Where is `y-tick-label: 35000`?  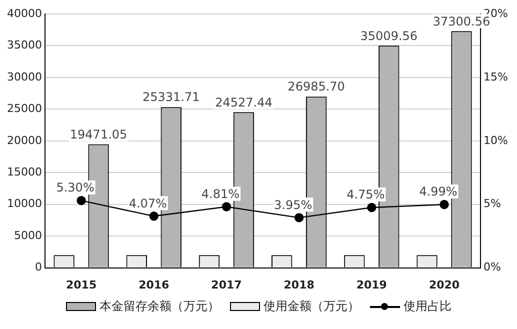 y-tick-label: 35000 is located at coordinates (24, 45).